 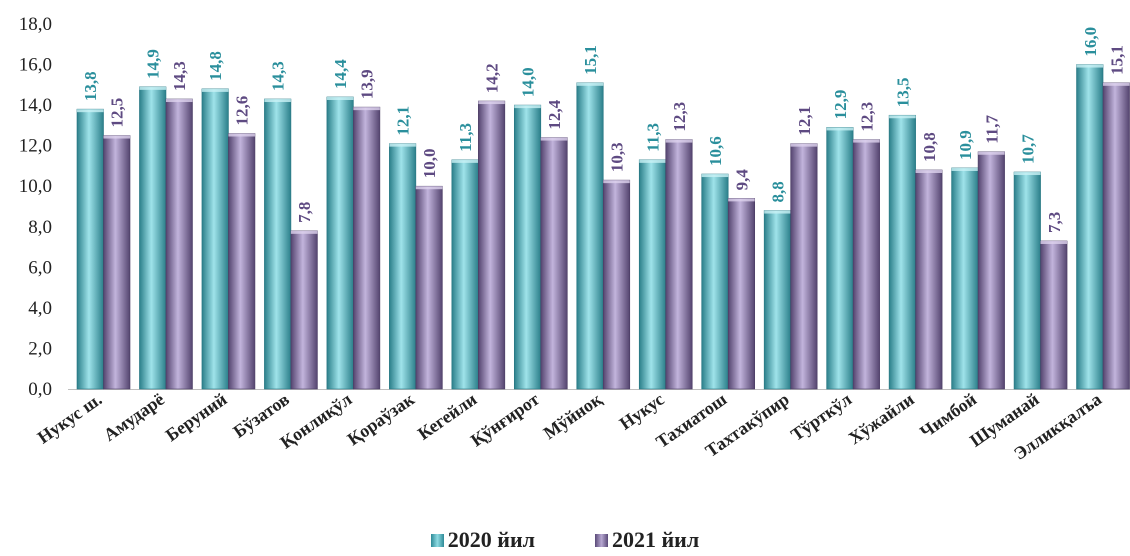 What do you see at coordinates (153, 64) in the screenshot?
I see `data-label: 14,9` at bounding box center [153, 64].